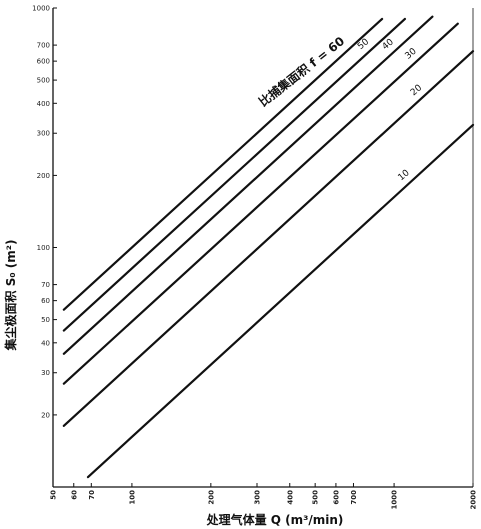 This screenshot has width=481, height=529. What do you see at coordinates (316, 497) in the screenshot?
I see `x-tick-label: 500` at bounding box center [316, 497].